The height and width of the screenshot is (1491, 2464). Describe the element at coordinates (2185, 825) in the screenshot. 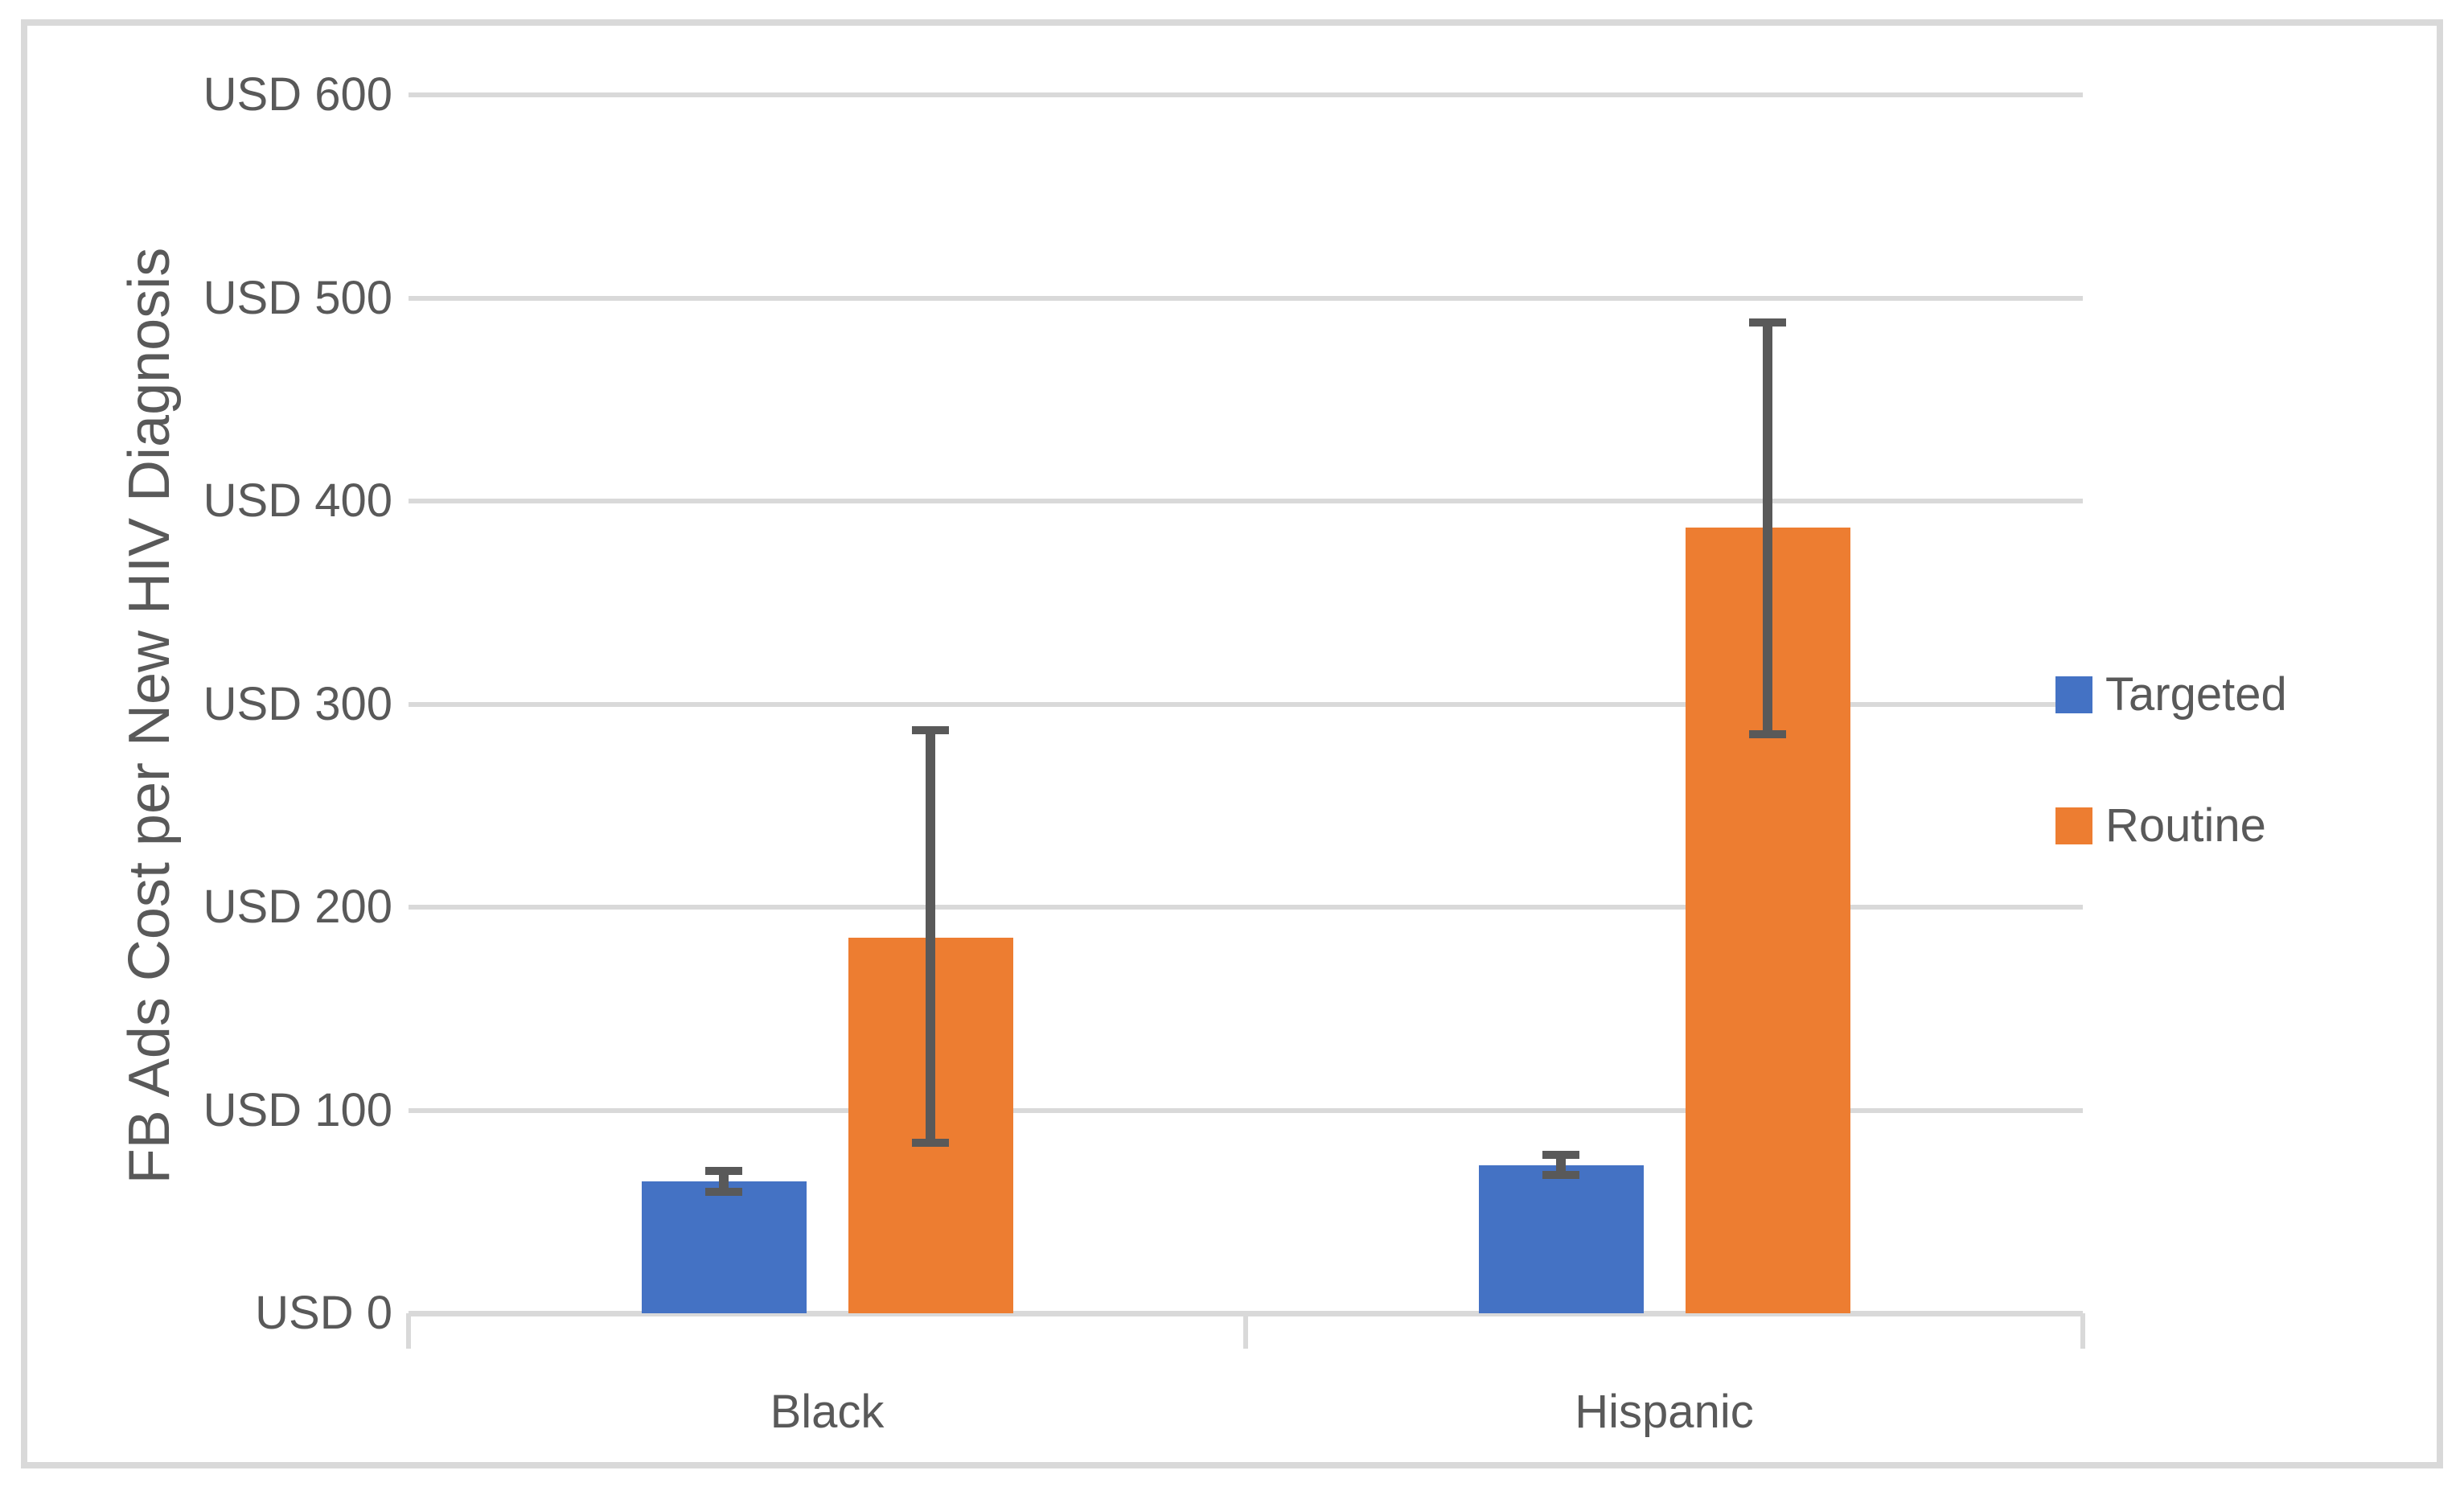

I see `legend-label-routine: Routine` at that location.